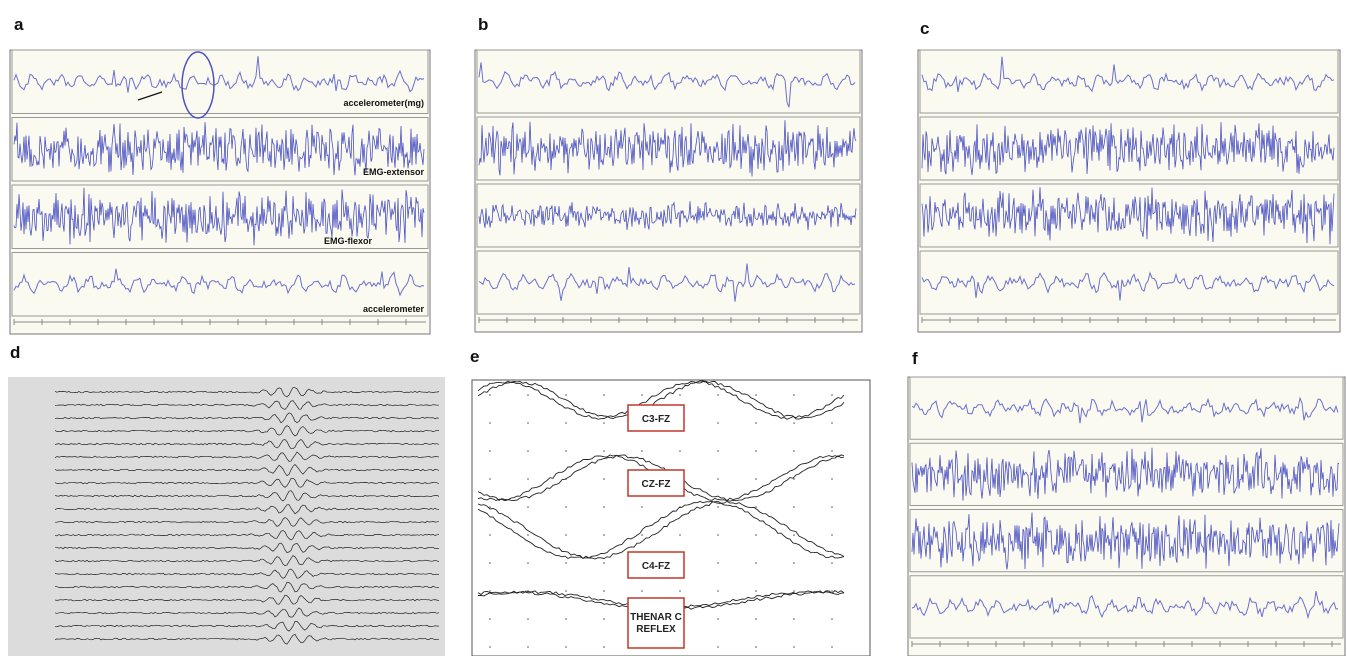 The image size is (1347, 656). I want to click on panel-letter: d, so click(15, 352).